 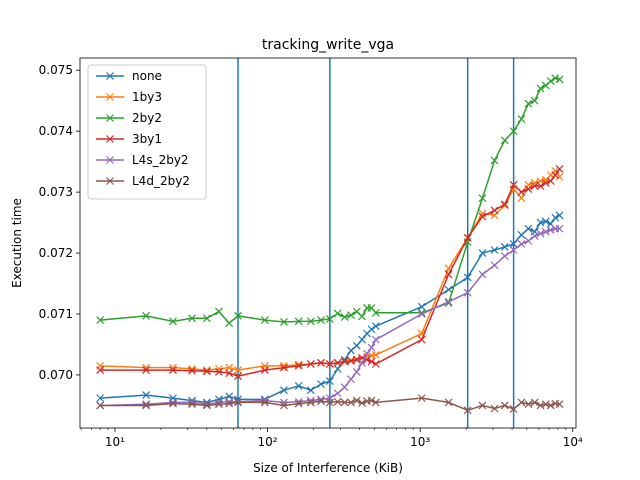 What do you see at coordinates (56, 192) in the screenshot?
I see `y-tick-label-3: 0.073` at bounding box center [56, 192].